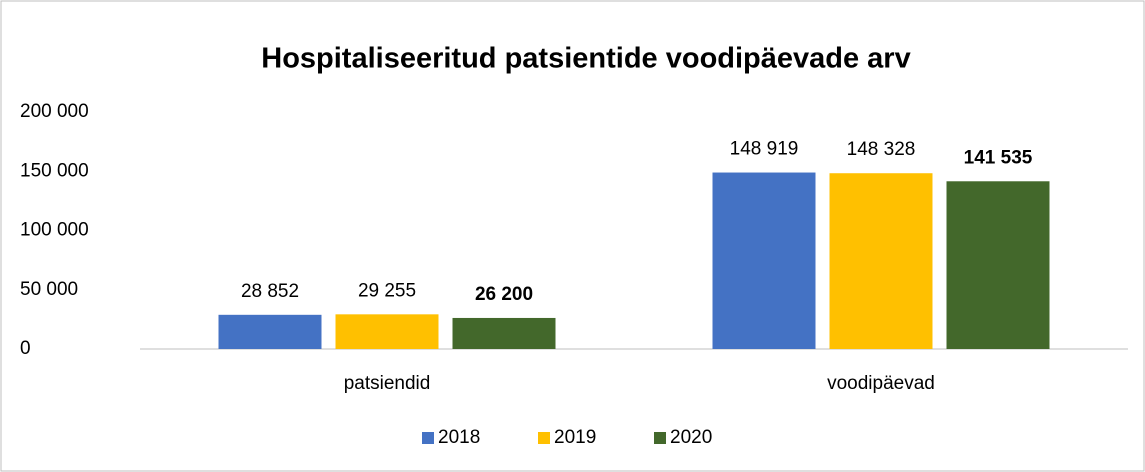 The height and width of the screenshot is (472, 1145). Describe the element at coordinates (54, 111) in the screenshot. I see `y-tick-label: 200 000` at that location.